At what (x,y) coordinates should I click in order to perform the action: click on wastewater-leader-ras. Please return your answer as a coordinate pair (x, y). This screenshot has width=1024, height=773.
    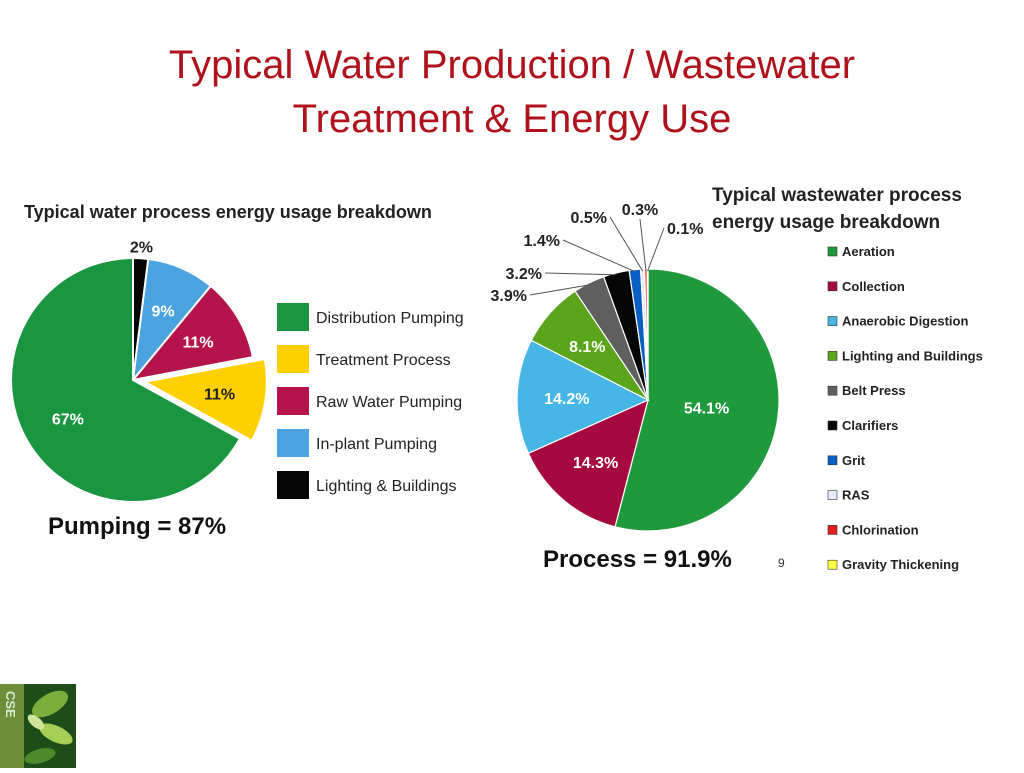
    Looking at the image, I should click on (626, 244).